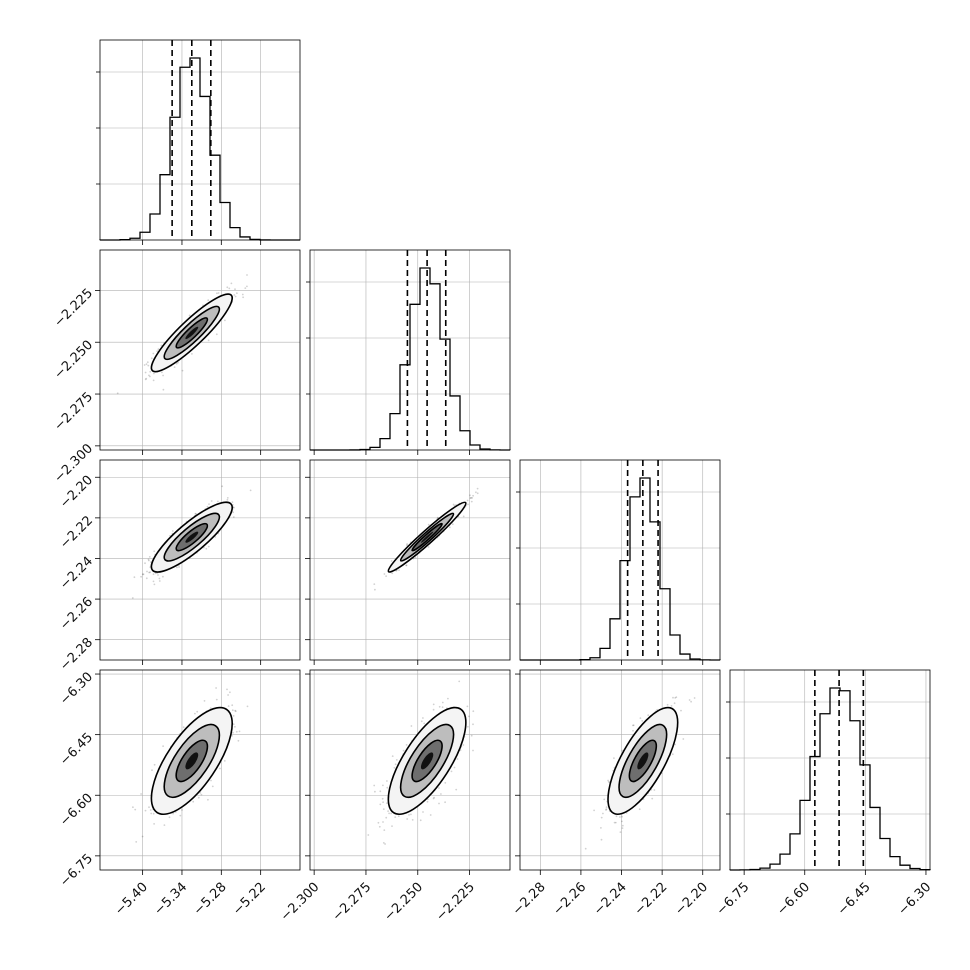 Image resolution: width=970 pixels, height=970 pixels. Describe the element at coordinates (131, 899) in the screenshot. I see `x-tick-label: −5.40` at that location.